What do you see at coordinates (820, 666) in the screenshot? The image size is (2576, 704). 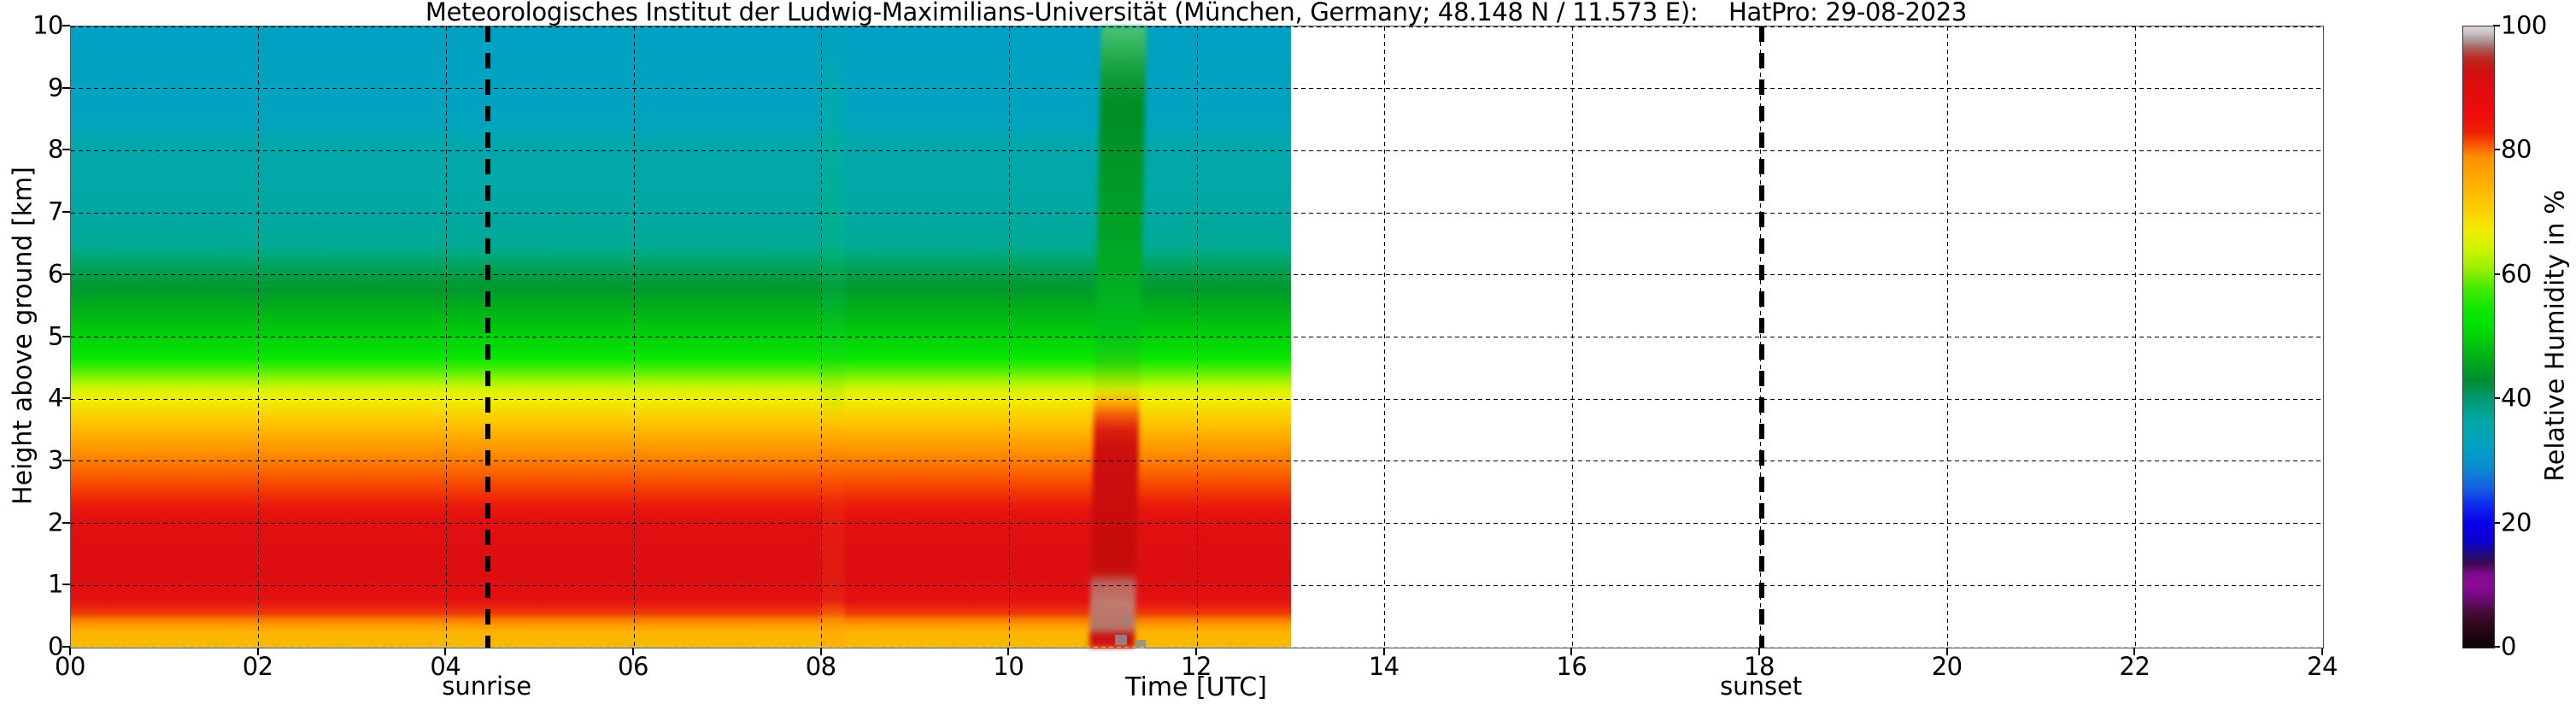 I see `x-tick-label: 08` at bounding box center [820, 666].